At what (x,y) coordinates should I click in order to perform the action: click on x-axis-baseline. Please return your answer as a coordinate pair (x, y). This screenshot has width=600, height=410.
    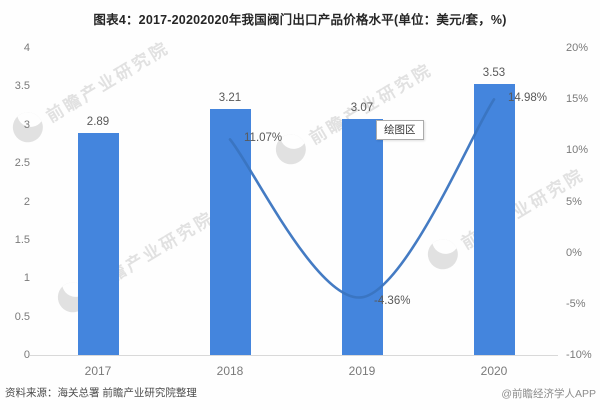
    Looking at the image, I should click on (294, 355).